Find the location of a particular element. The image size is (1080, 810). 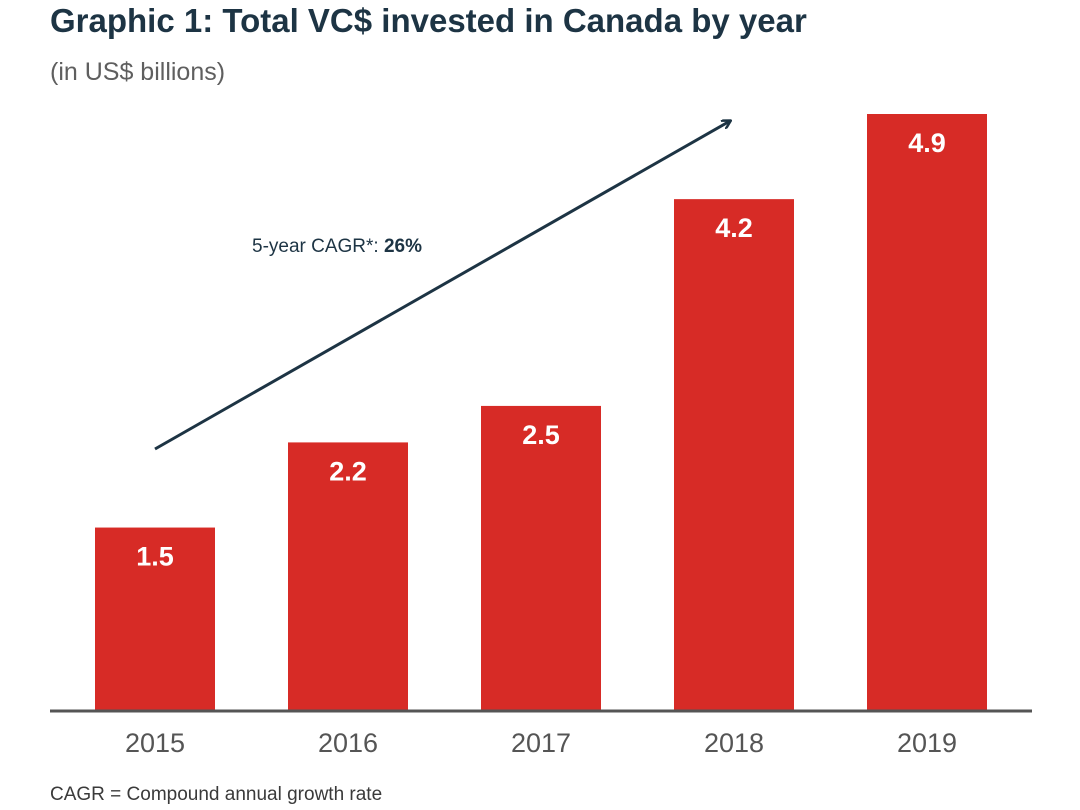

bar-2016 is located at coordinates (348, 576).